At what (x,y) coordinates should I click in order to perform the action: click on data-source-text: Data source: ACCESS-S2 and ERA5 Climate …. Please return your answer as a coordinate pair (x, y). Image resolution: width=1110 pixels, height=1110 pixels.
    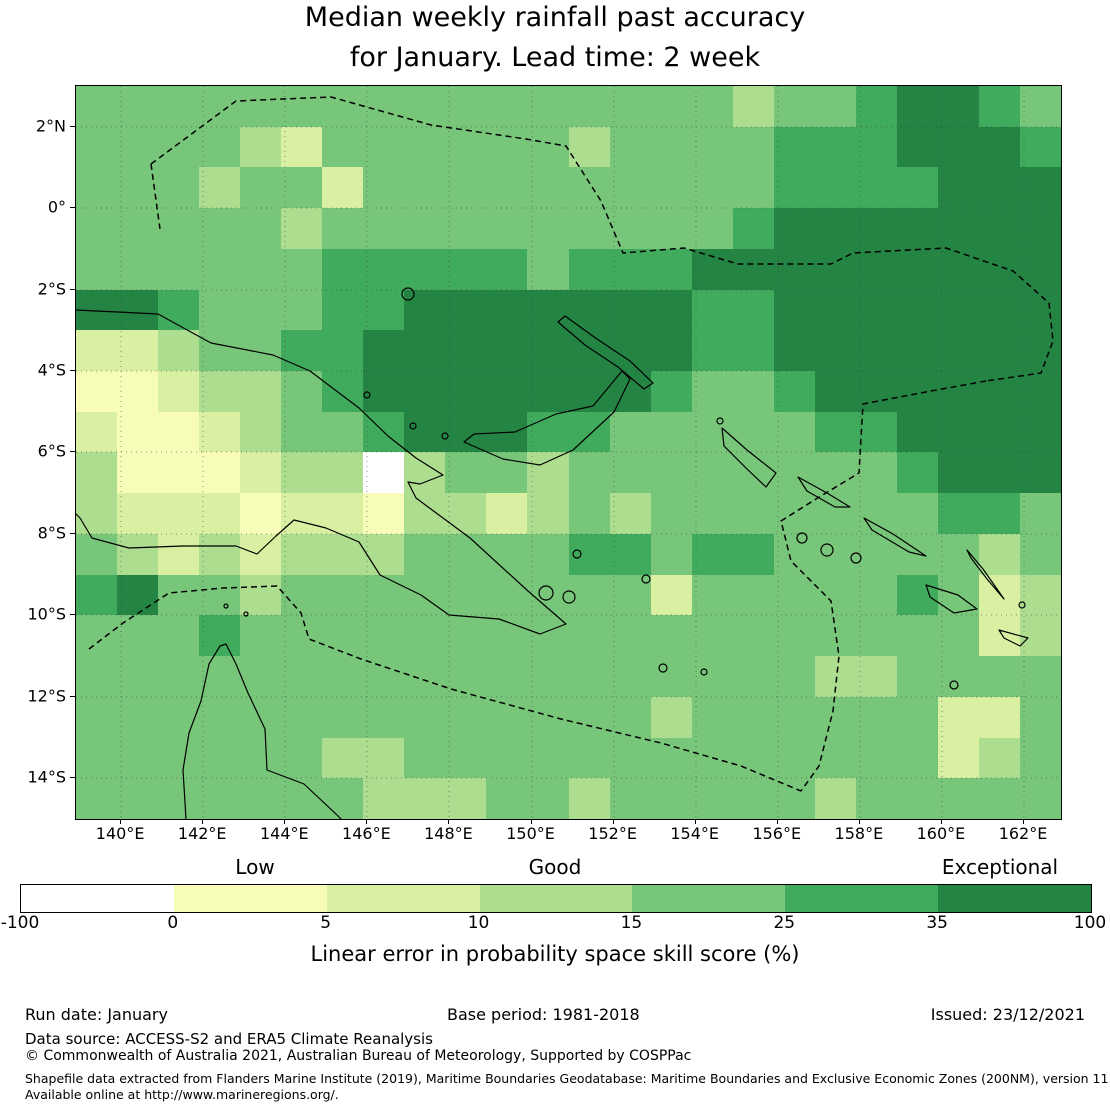
    Looking at the image, I should click on (229, 1039).